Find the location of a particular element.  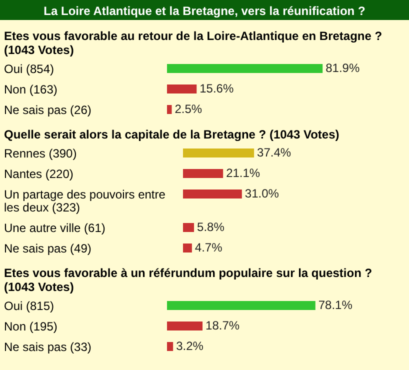

chart-title: La Loire Atlantique et la Bretagne, vers la réunification ? is located at coordinates (205, 11).